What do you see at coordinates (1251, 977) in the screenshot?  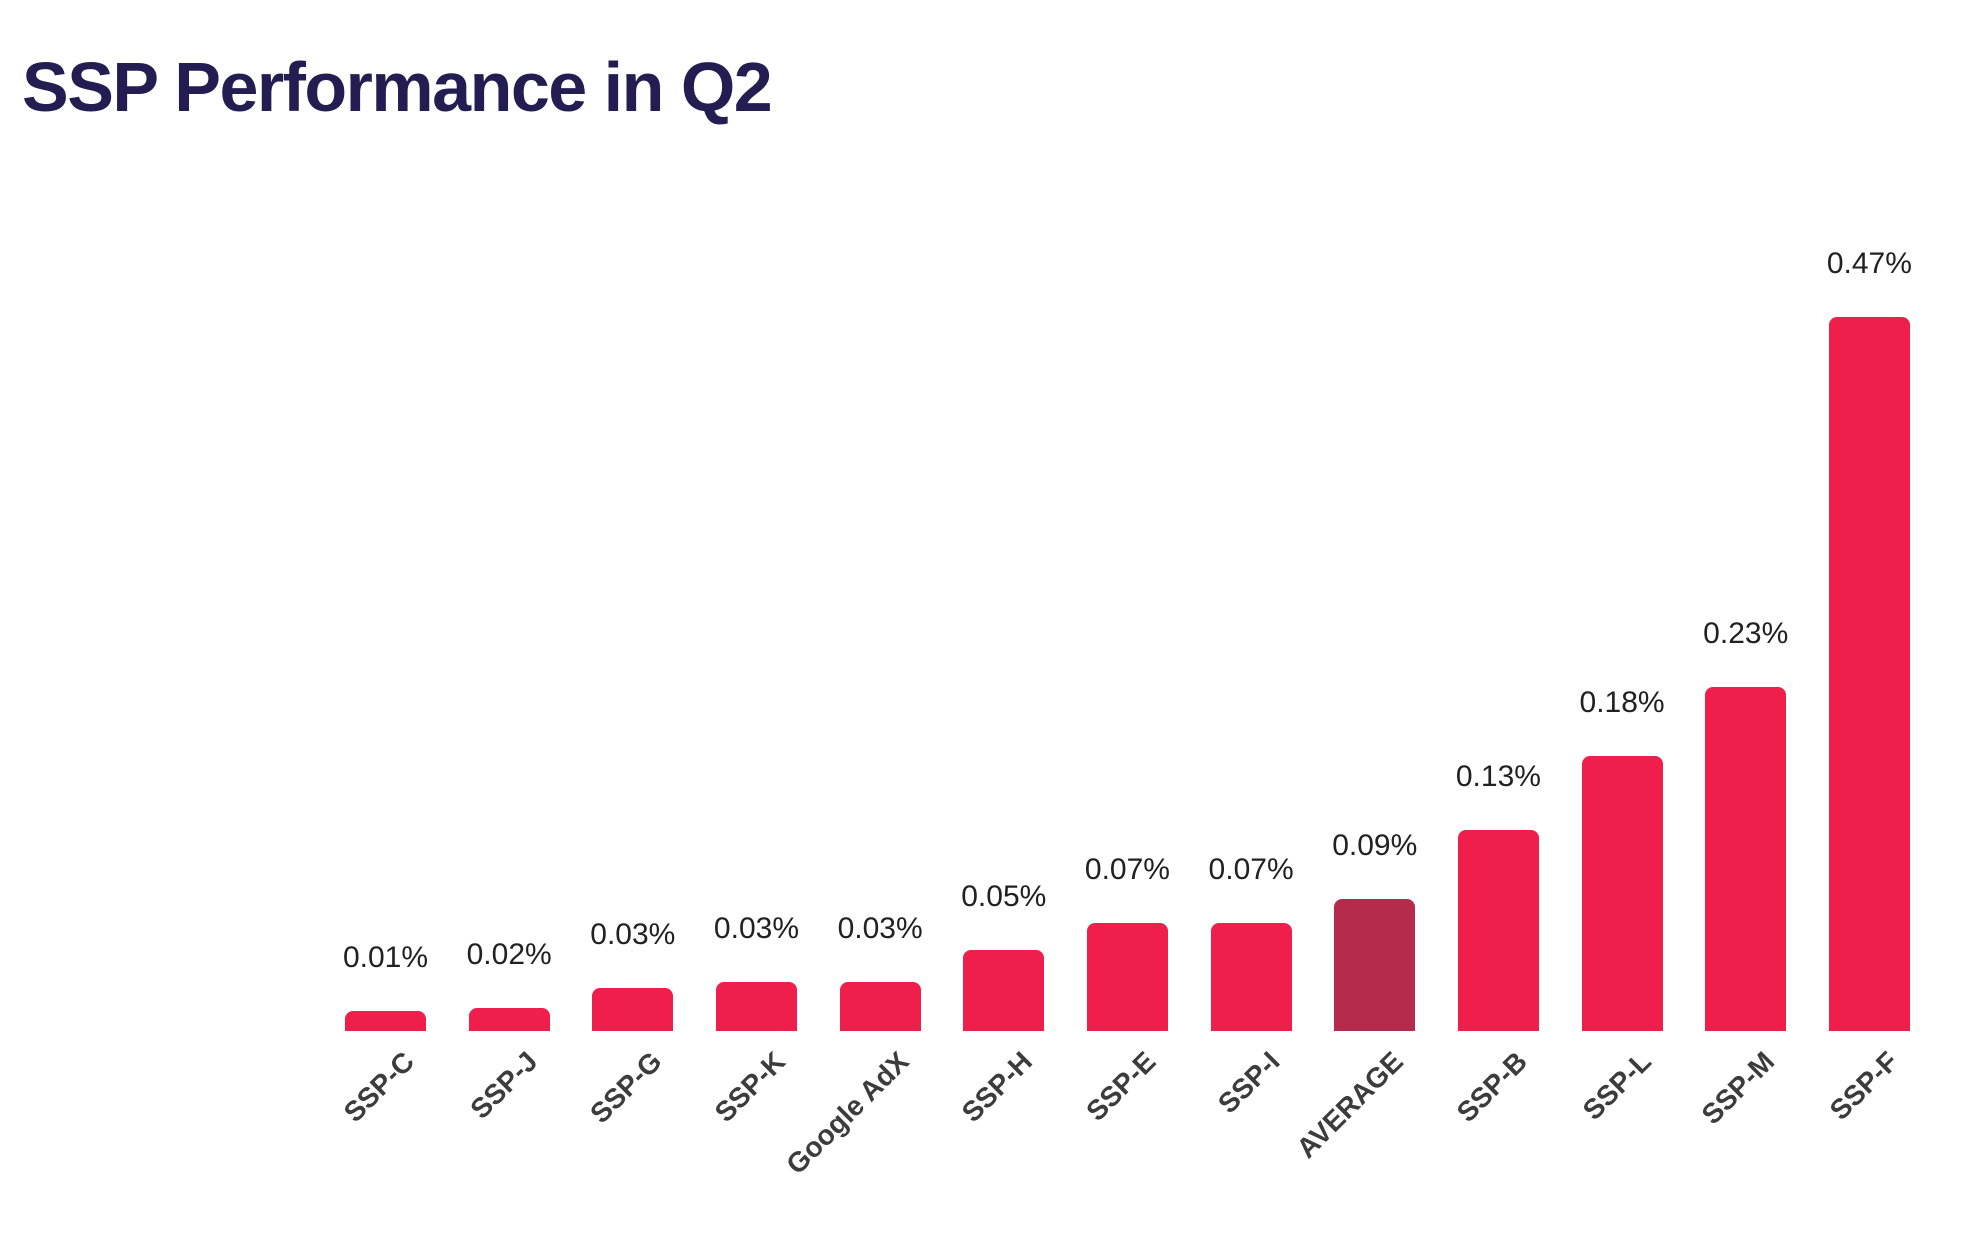 I see `bar-ssp-i` at bounding box center [1251, 977].